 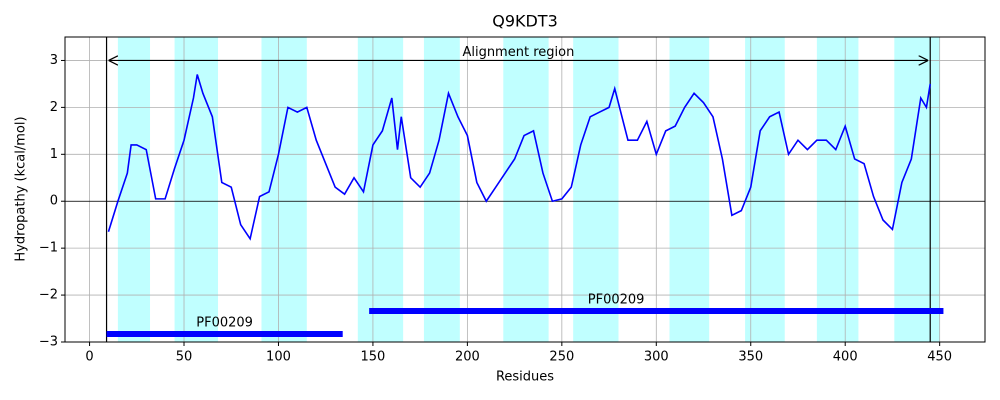 What do you see at coordinates (48, 248) in the screenshot?
I see `y-tick-label: −1` at bounding box center [48, 248].